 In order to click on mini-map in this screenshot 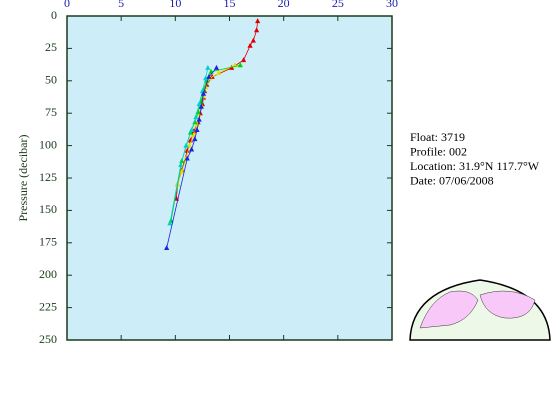, I will do `click(480, 310)`.